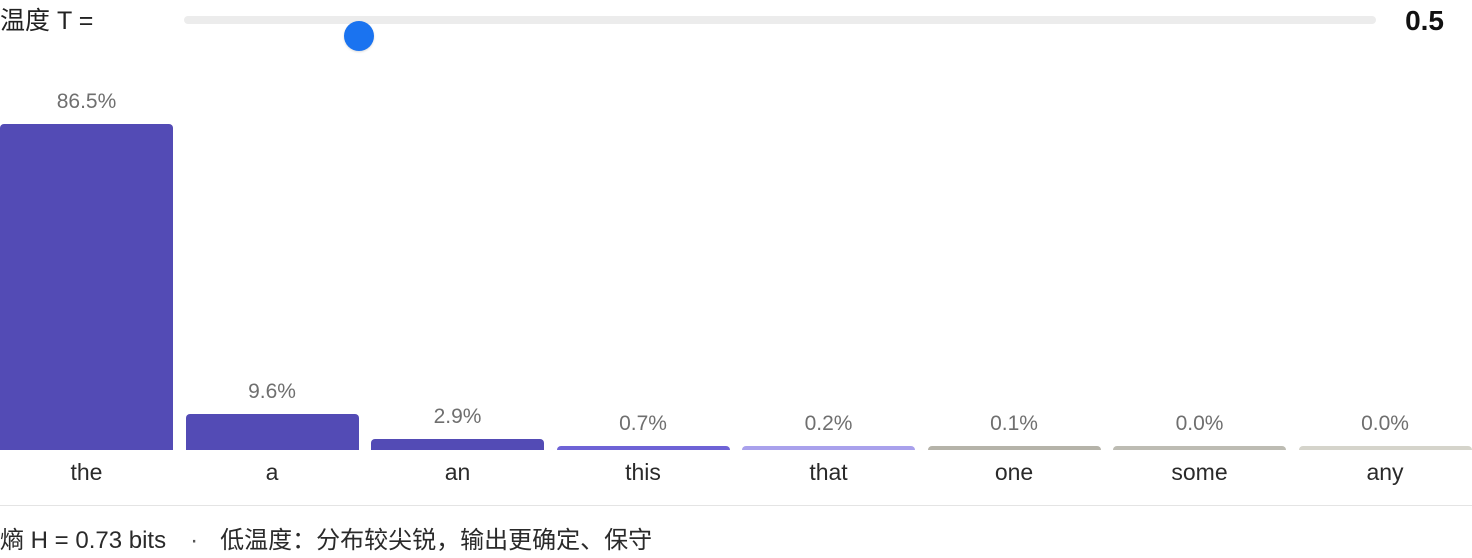  I want to click on token-label: a, so click(272, 472).